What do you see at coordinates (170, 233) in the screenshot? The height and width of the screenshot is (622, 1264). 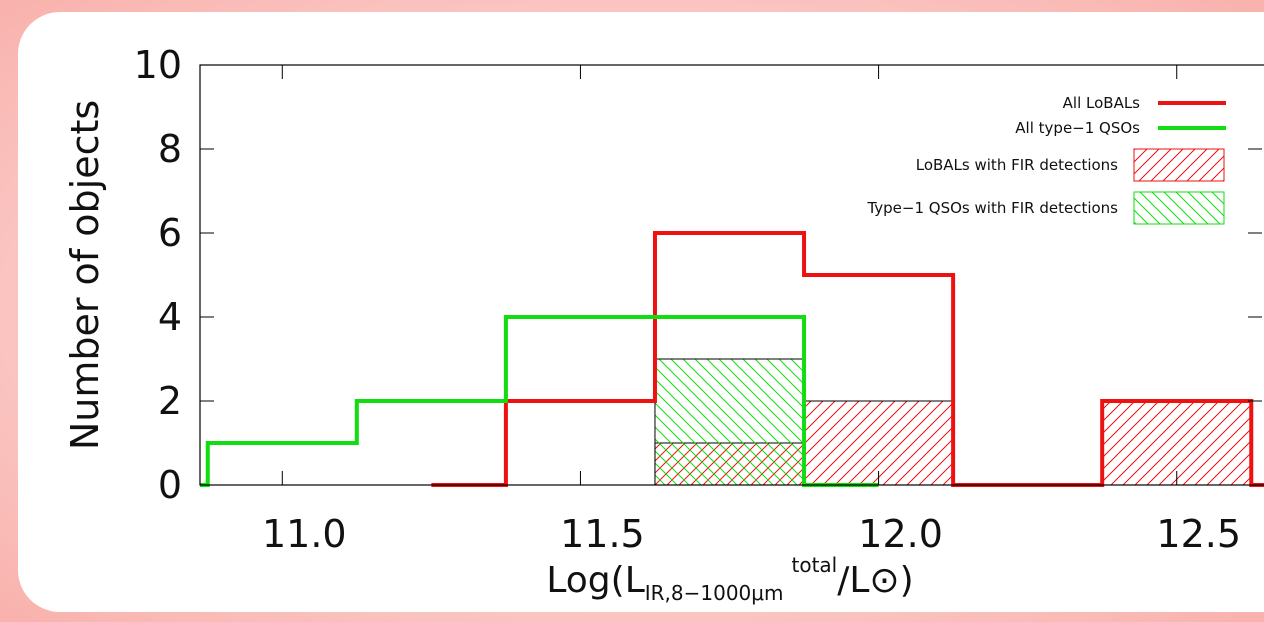 I see `y-tick-label: 6` at bounding box center [170, 233].